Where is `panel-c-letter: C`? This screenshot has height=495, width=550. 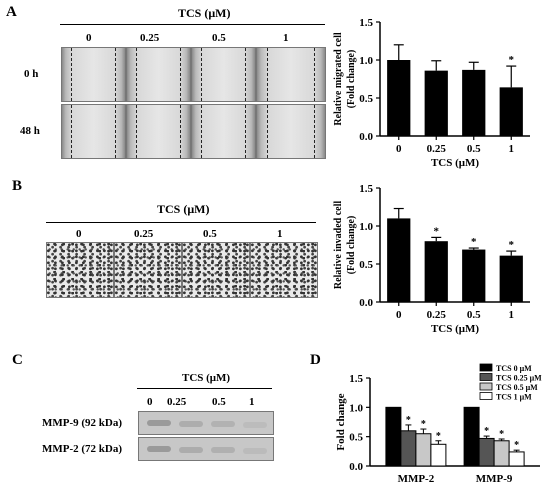 panel-c-letter: C is located at coordinates (17, 360).